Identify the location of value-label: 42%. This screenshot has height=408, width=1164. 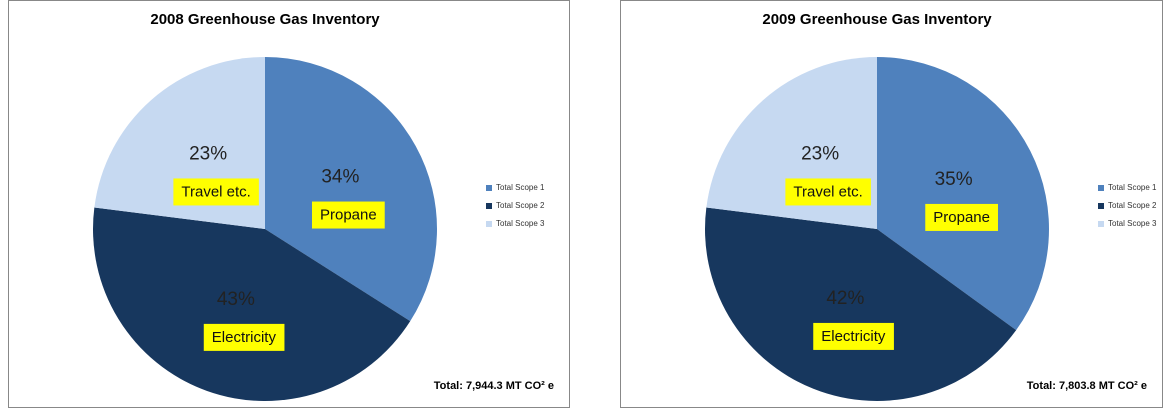
(845, 298).